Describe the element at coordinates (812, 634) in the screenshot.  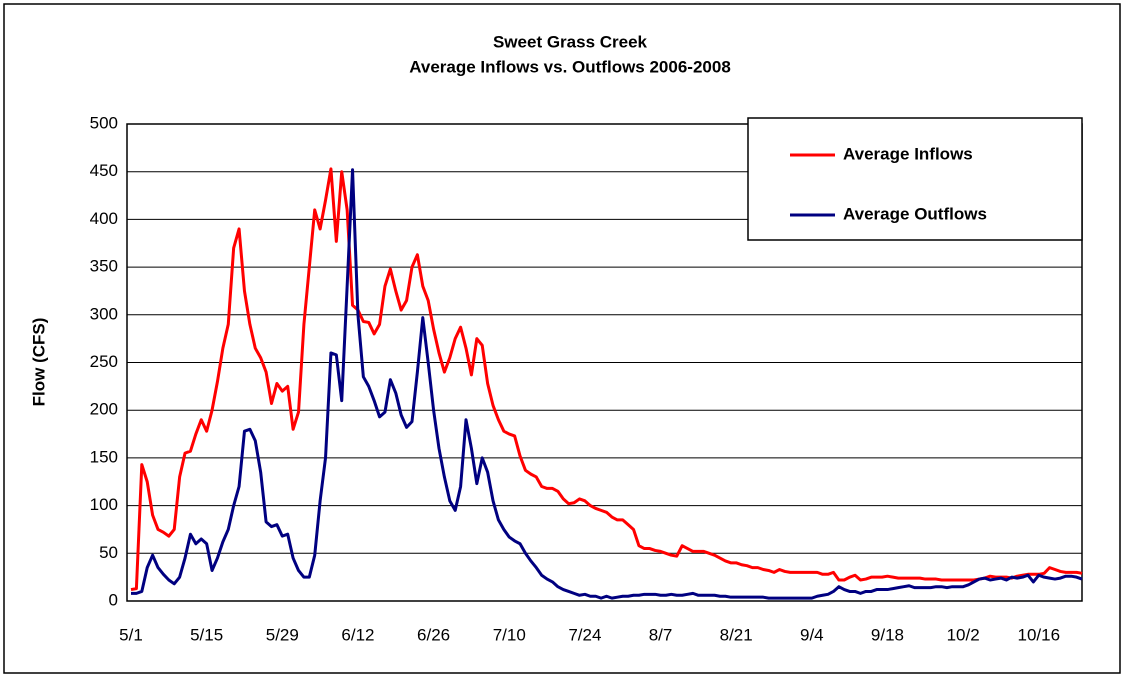
I see `x-tick-label: 9/4` at that location.